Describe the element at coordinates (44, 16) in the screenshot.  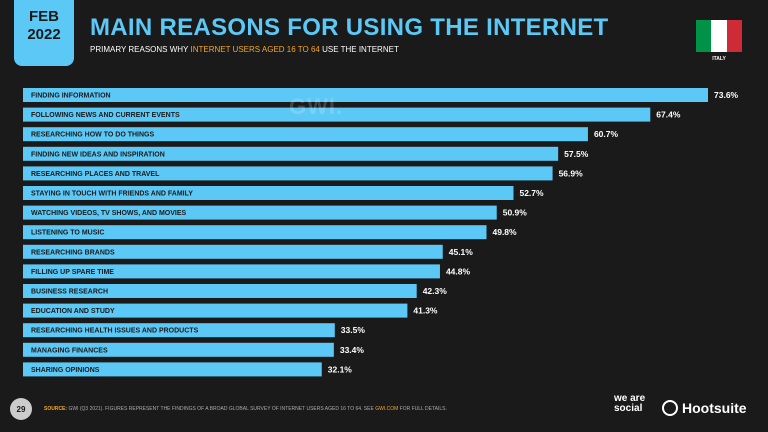
I see `date-month: FEB` at that location.